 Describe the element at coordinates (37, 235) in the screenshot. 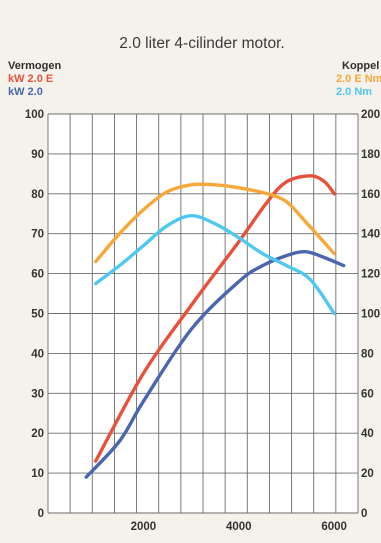

I see `y-tick-label-left: 70` at that location.